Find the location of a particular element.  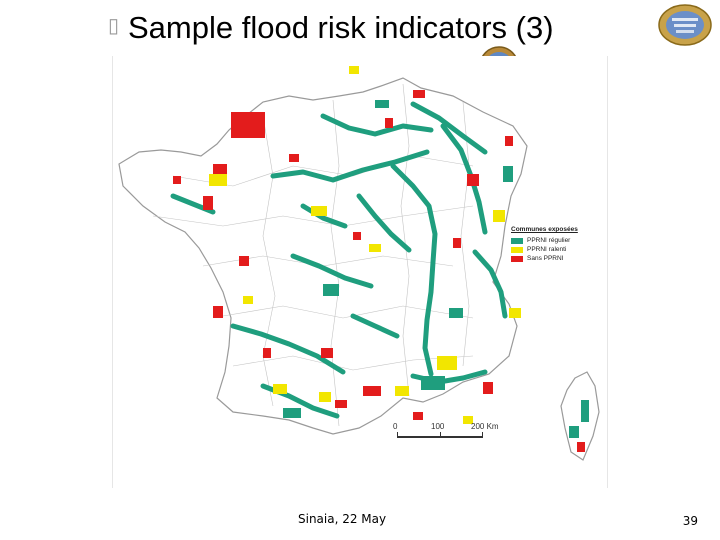

legend-swatch-yellow is located at coordinates (517, 249).